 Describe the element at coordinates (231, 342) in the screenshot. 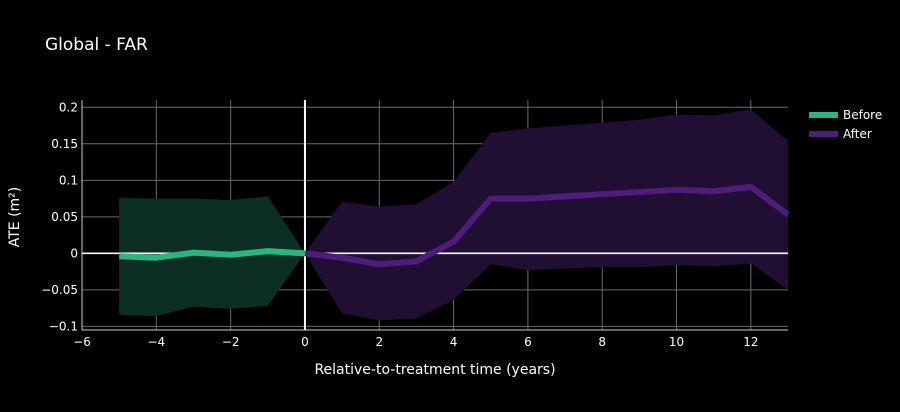

I see `x-tick-label: −2` at that location.